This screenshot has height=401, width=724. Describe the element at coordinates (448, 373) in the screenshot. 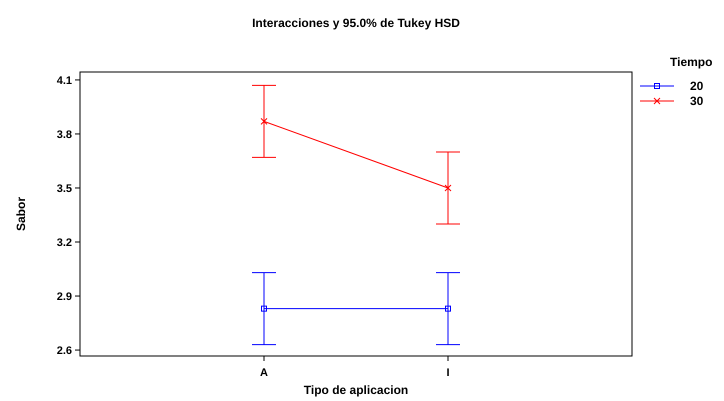

I see `x-tick-label: I` at that location.